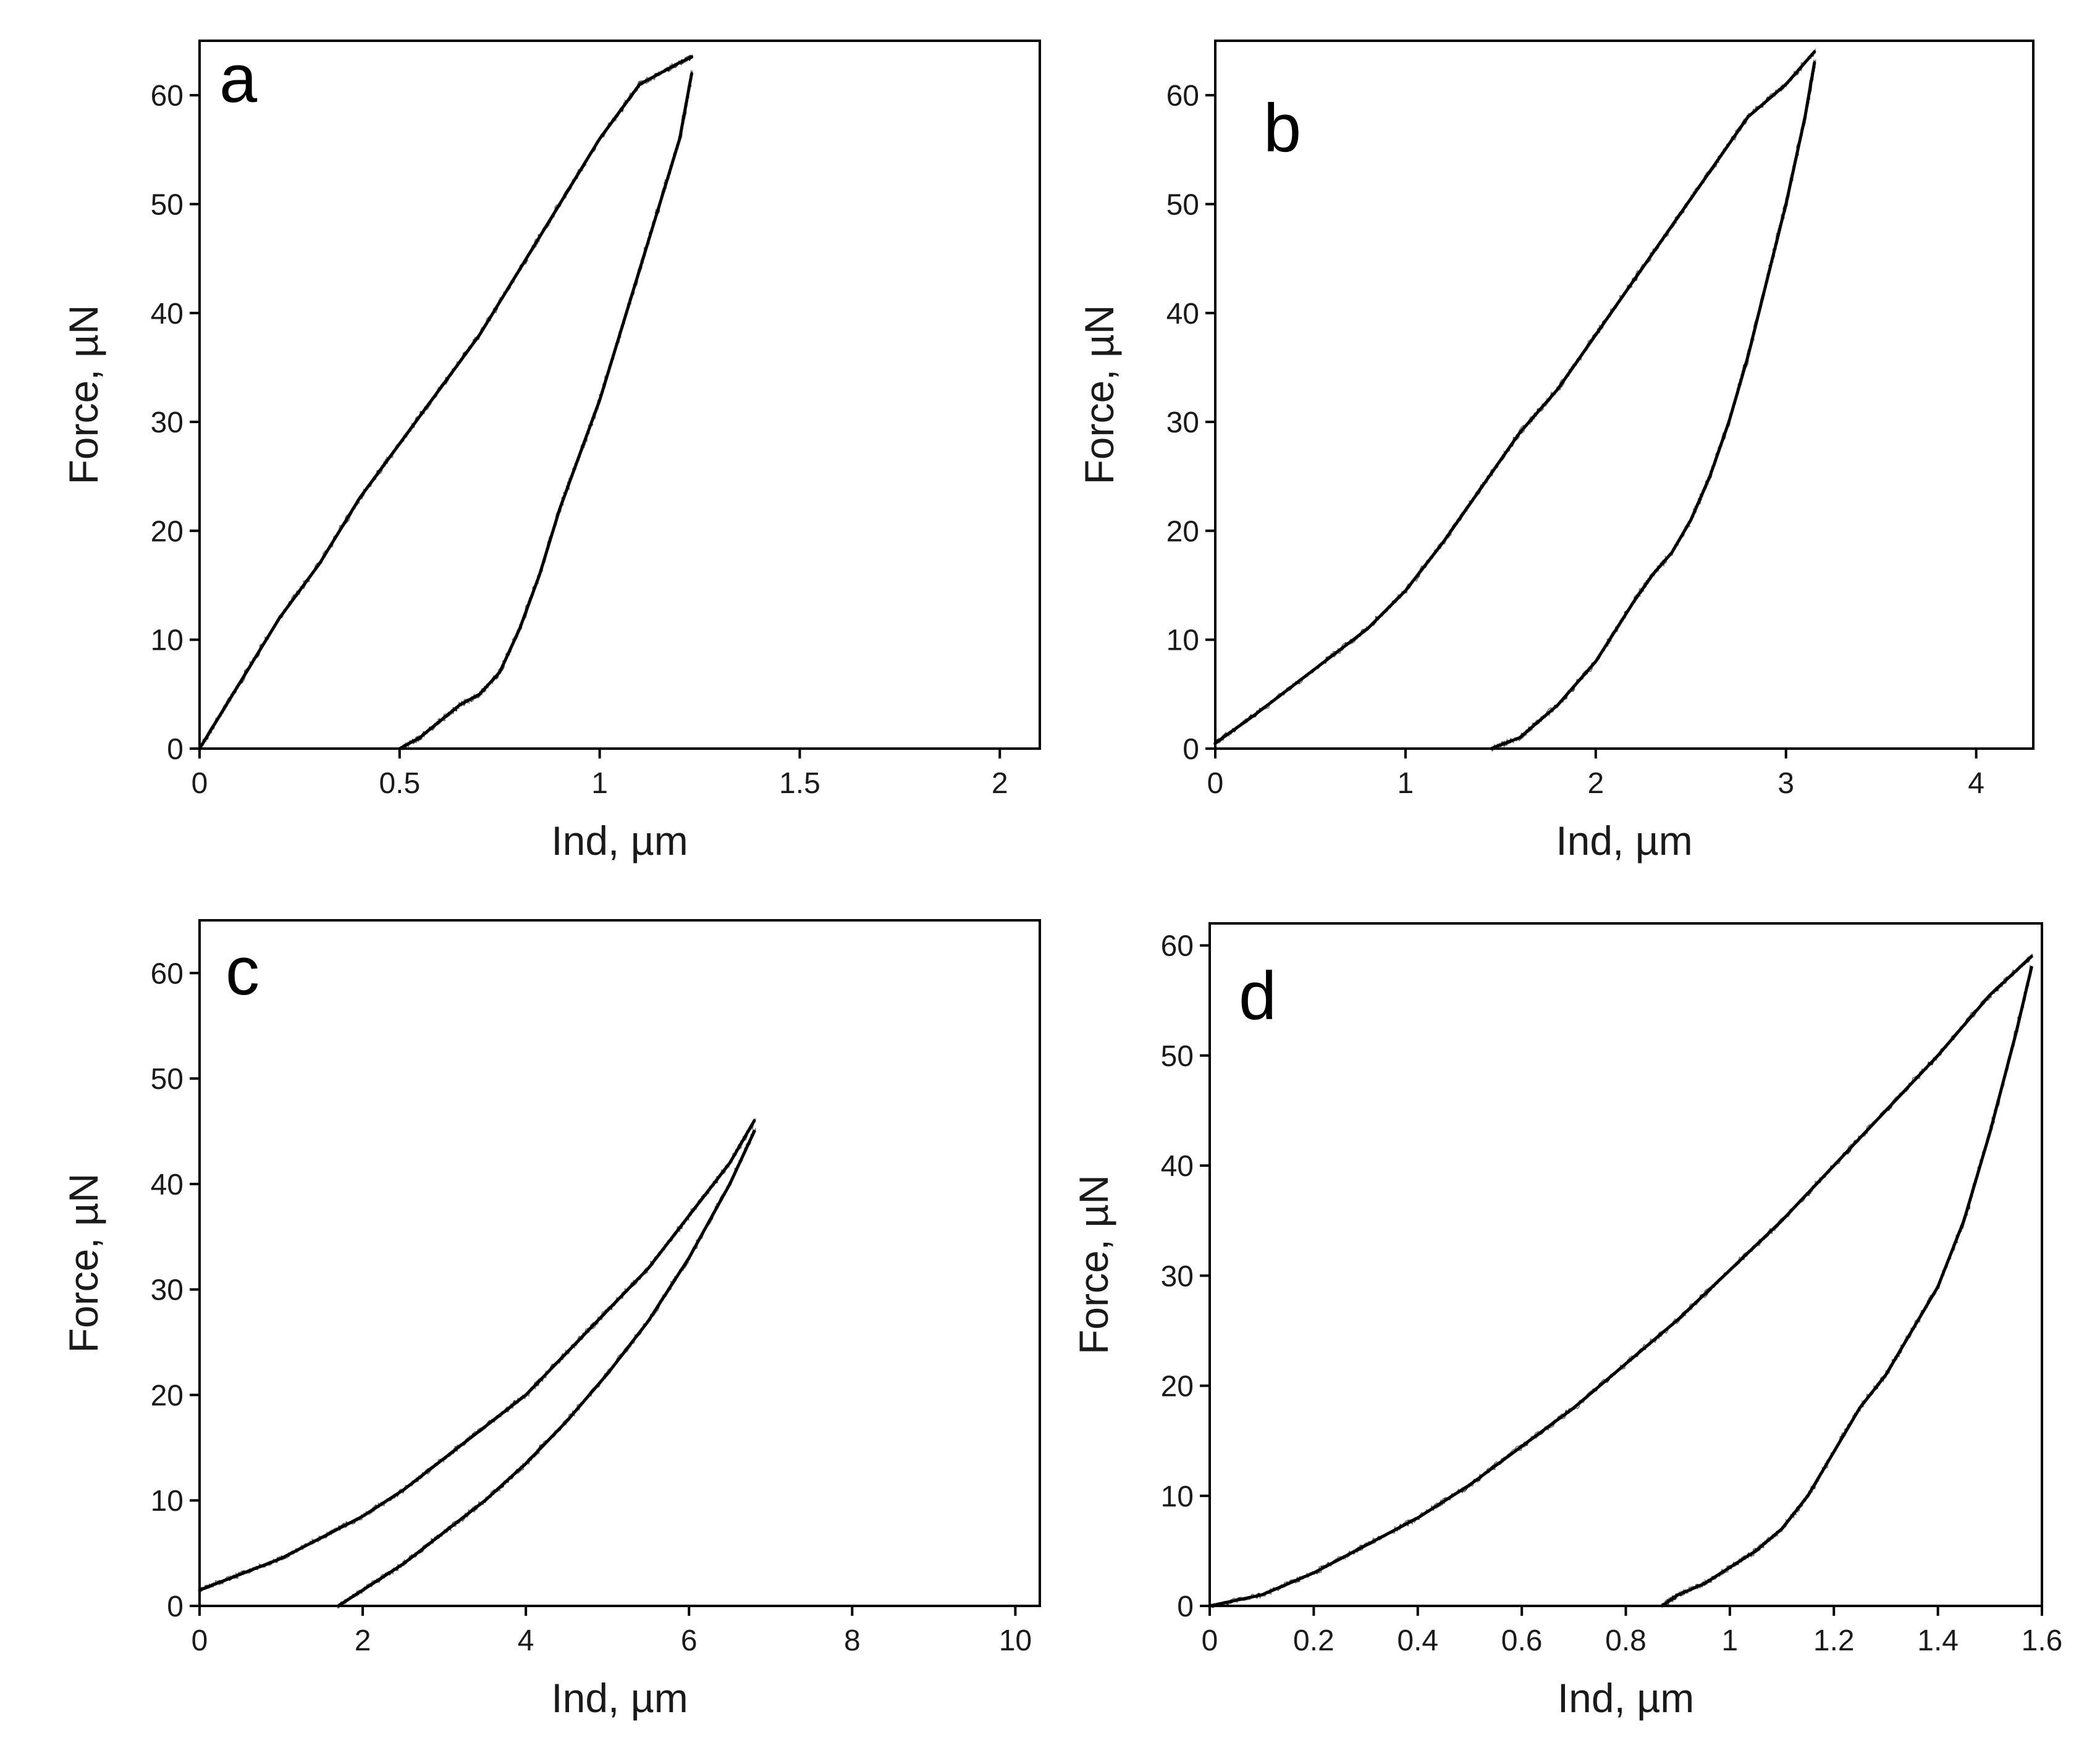 Image resolution: width=2100 pixels, height=1756 pixels. I want to click on y-tick-label-d-4: 40, so click(1177, 1166).